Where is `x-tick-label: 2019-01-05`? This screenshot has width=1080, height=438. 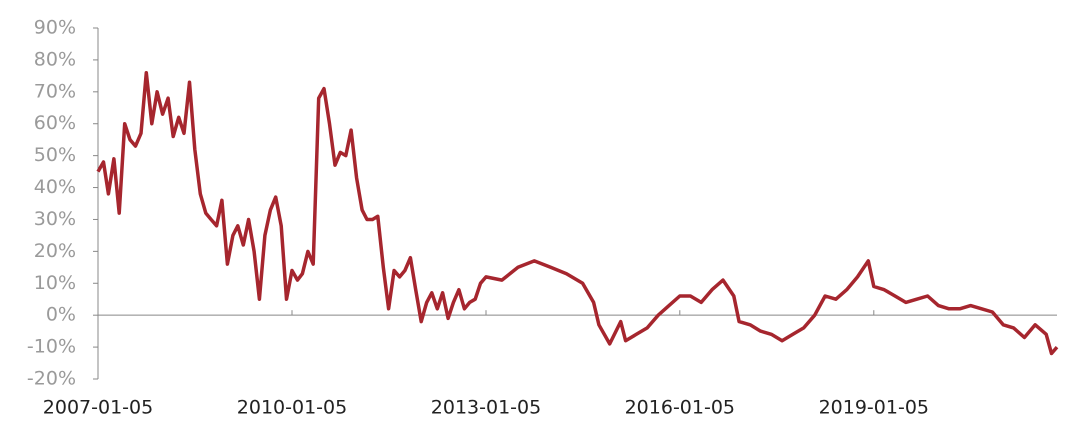
x-tick-label: 2019-01-05 is located at coordinates (874, 408).